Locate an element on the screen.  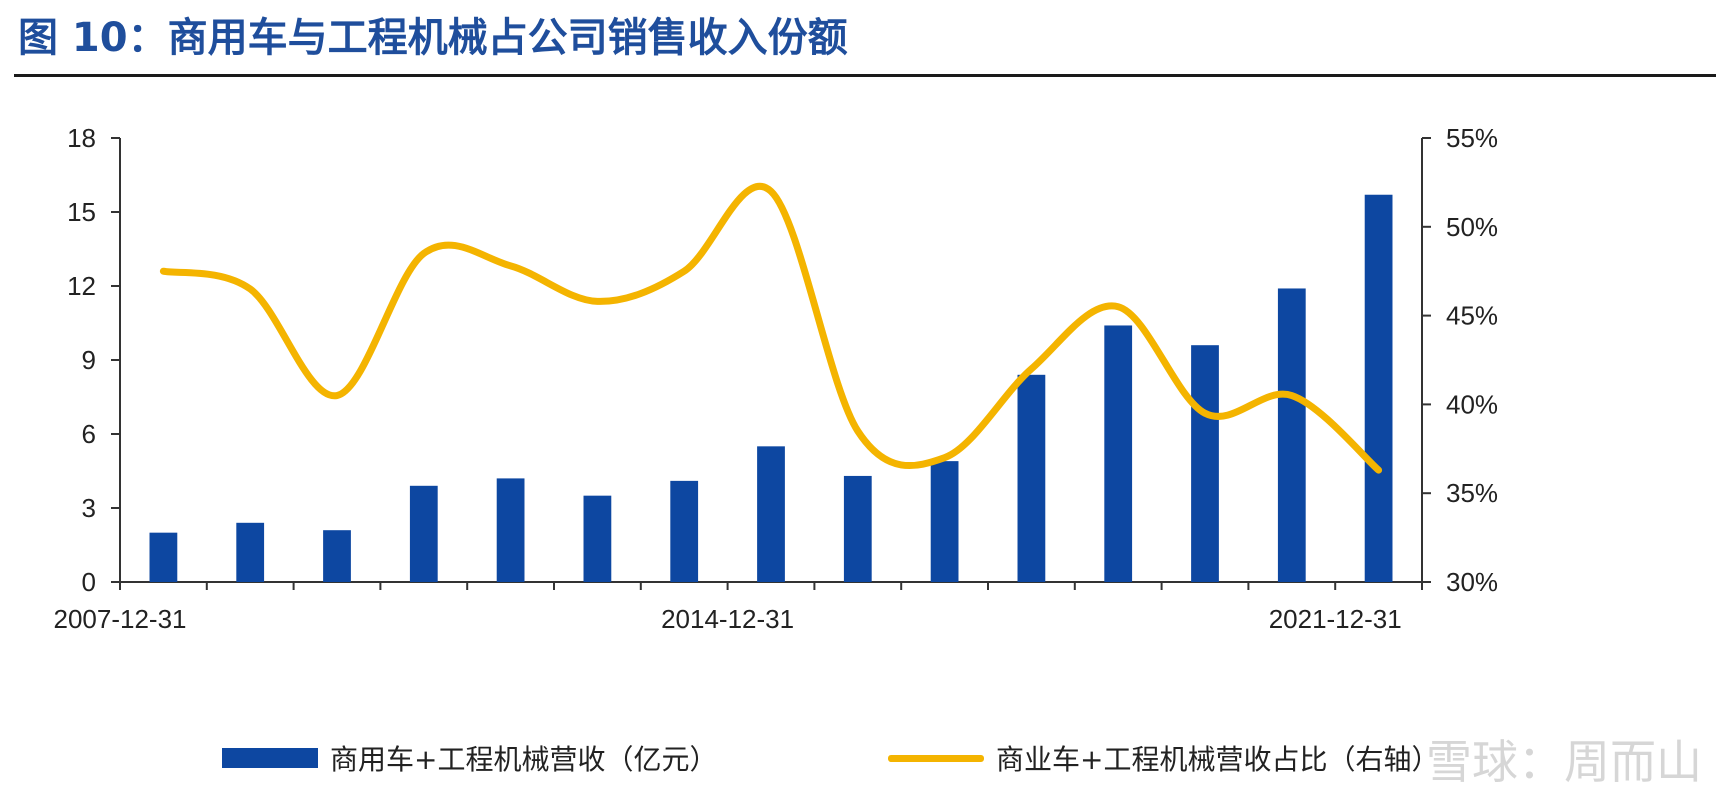
y-right-tick-label: 30% is located at coordinates (1472, 582).